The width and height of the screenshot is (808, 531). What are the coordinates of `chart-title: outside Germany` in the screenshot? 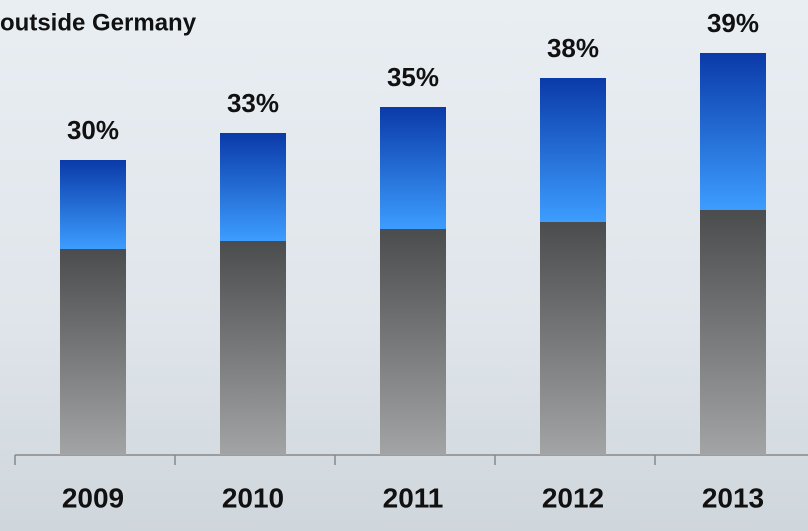 It's located at (98, 22).